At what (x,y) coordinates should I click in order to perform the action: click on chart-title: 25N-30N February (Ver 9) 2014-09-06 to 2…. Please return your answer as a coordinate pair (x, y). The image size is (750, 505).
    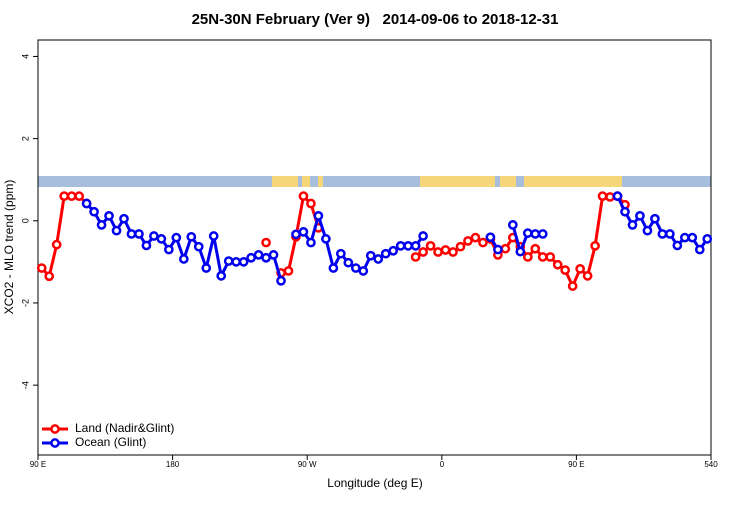
    Looking at the image, I should click on (375, 19).